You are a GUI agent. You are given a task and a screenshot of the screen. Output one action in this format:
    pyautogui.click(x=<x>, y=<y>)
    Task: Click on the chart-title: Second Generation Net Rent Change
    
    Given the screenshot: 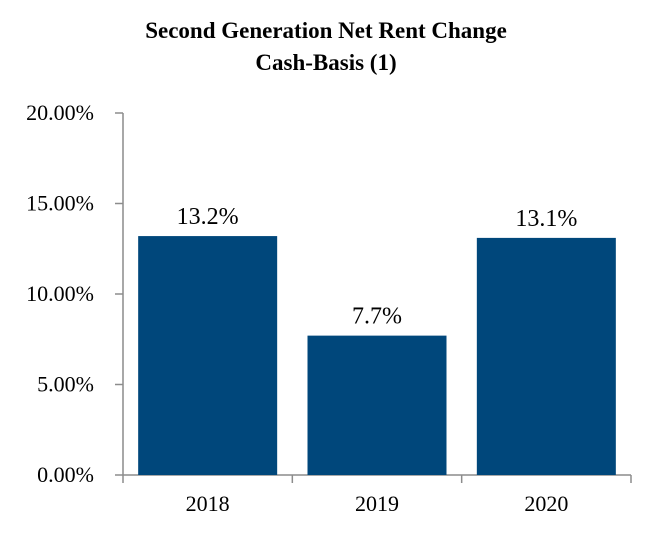 What is the action you would take?
    pyautogui.click(x=326, y=30)
    